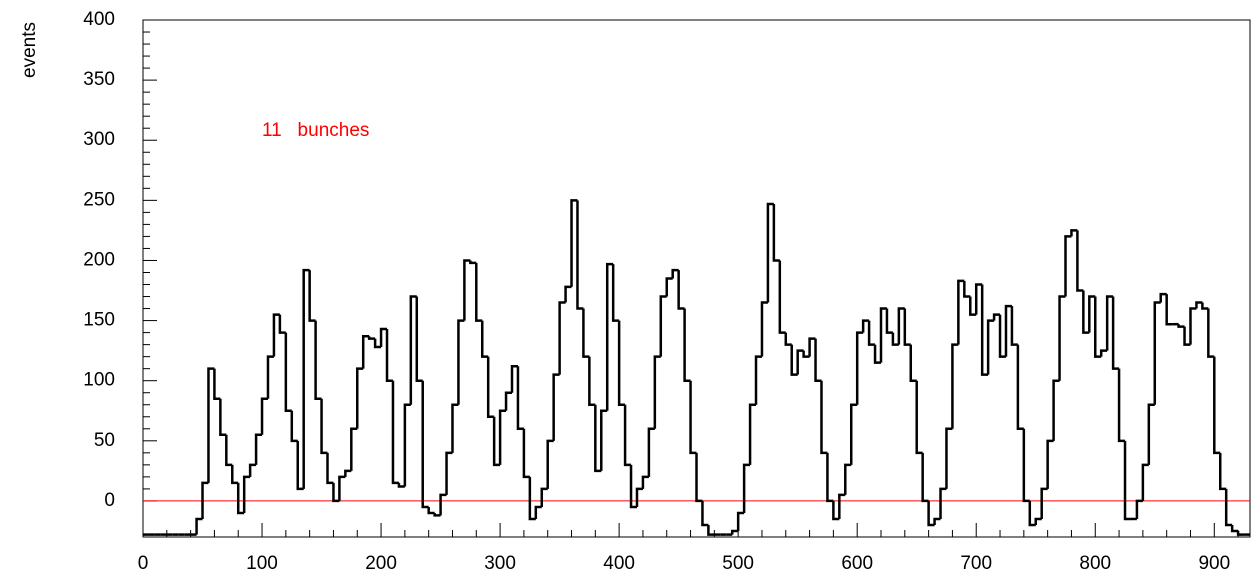  I want to click on y-tick-label: 400, so click(99, 19).